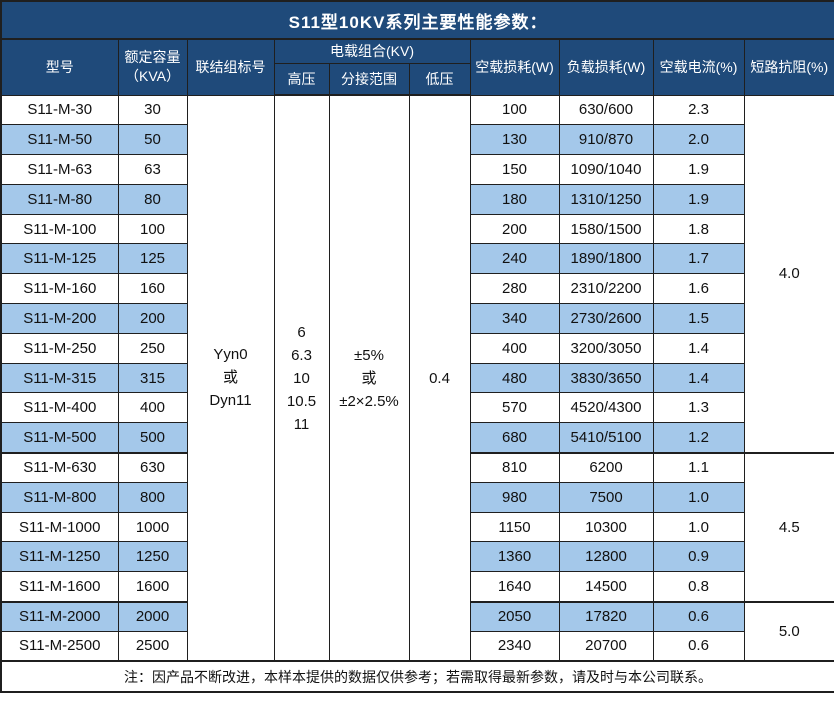  I want to click on no-load-current-cell: 2.3, so click(698, 110).